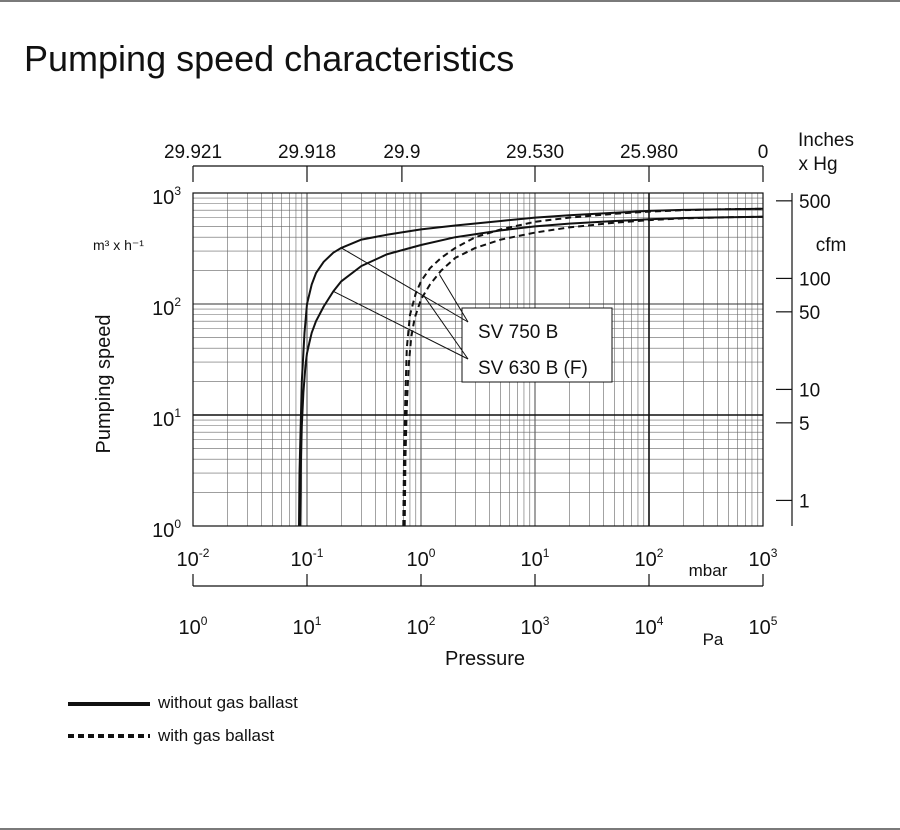  I want to click on x-tick-label-mbar: 10⁻², so click(193, 558).